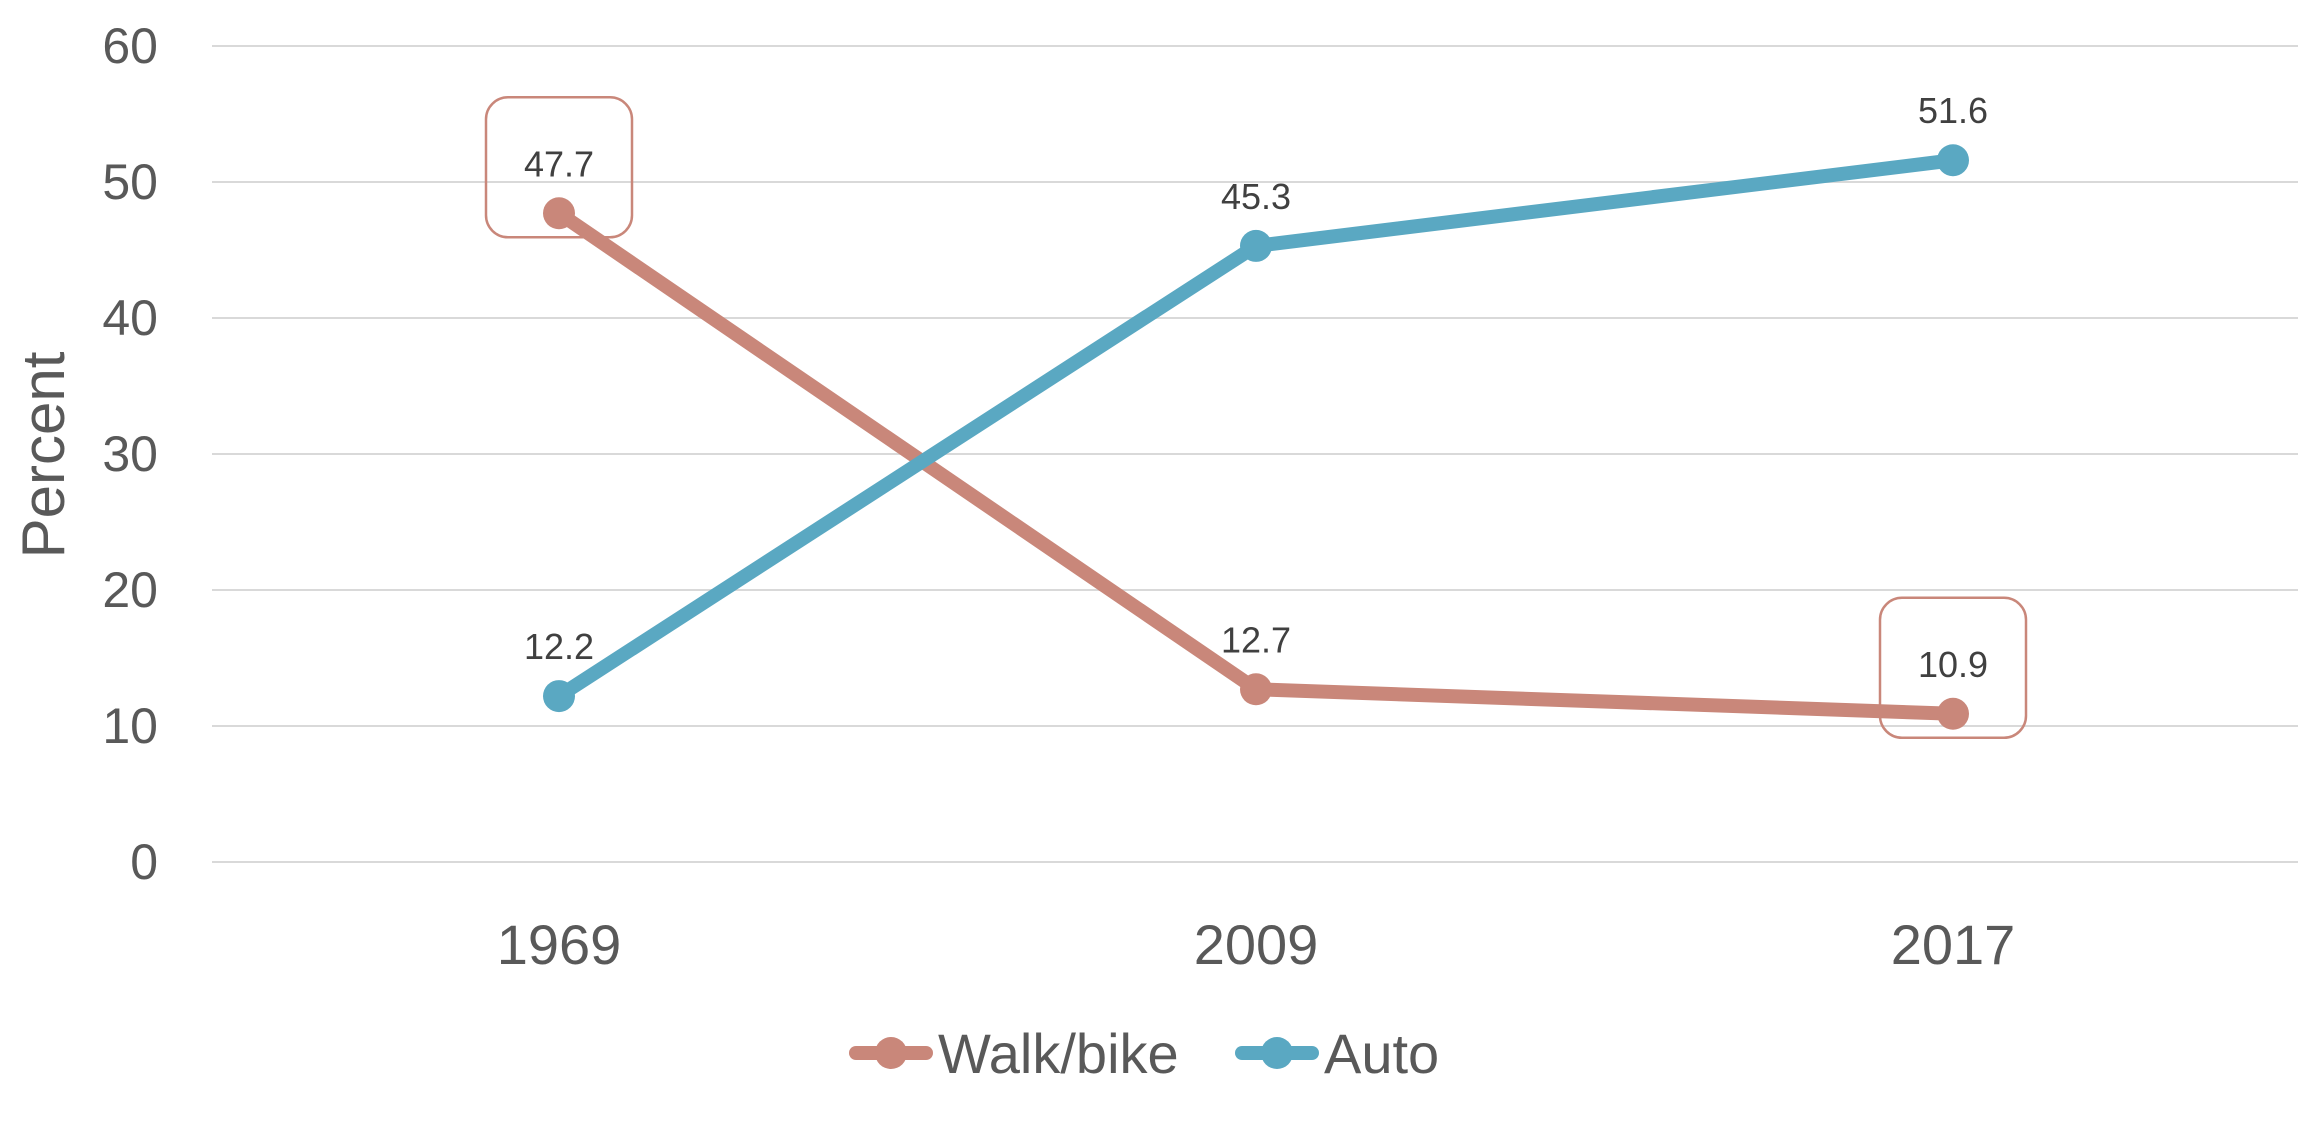 The height and width of the screenshot is (1136, 2324). I want to click on data-label: 10.9, so click(1953, 664).